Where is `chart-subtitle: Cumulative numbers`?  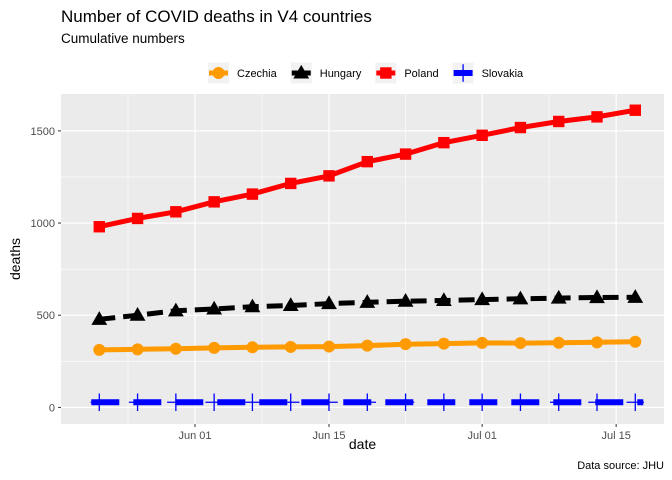 chart-subtitle: Cumulative numbers is located at coordinates (123, 38).